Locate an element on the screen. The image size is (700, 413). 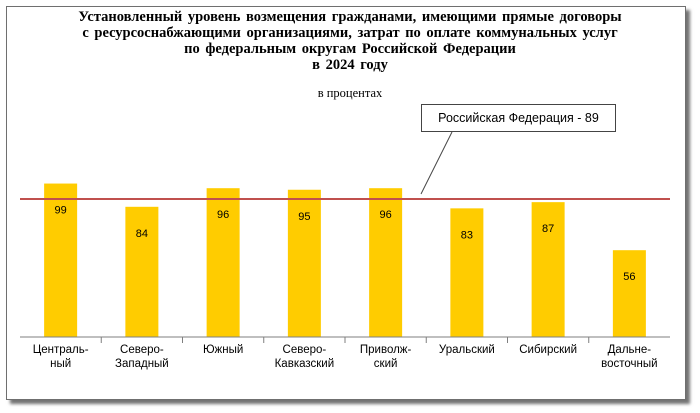
category-label: Централь- is located at coordinates (61, 350).